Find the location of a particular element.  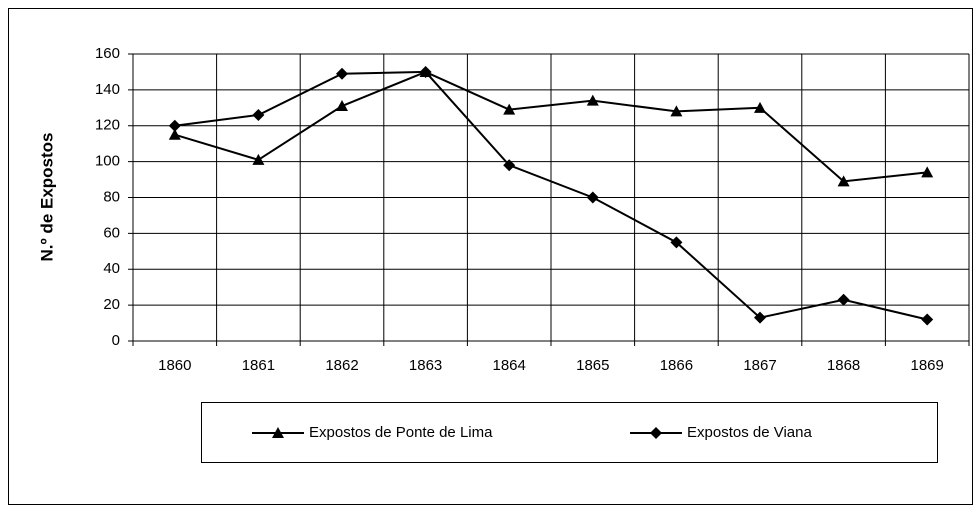

y-tick-label: 20 is located at coordinates (111, 304).